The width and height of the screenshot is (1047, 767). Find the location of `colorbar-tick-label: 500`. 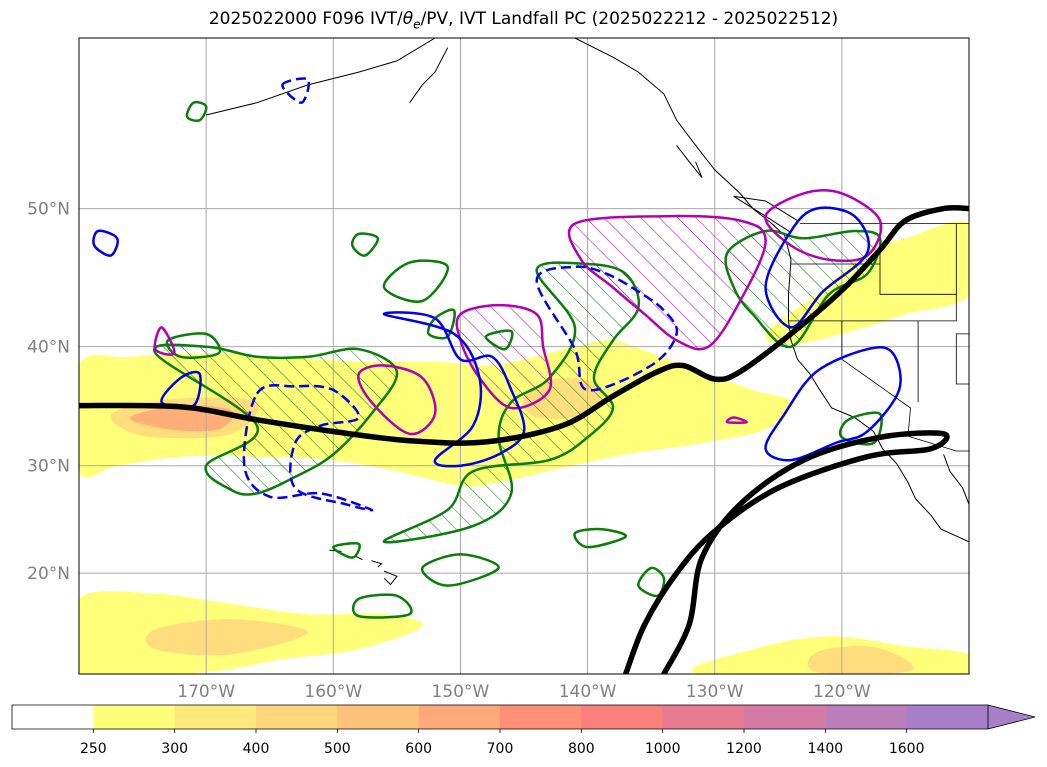

colorbar-tick-label: 500 is located at coordinates (337, 749).